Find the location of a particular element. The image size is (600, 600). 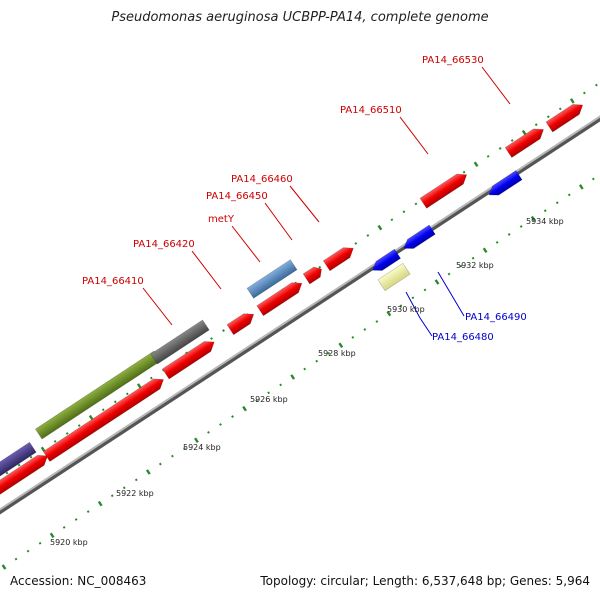

gene-label: PA14_66490 is located at coordinates (496, 317).